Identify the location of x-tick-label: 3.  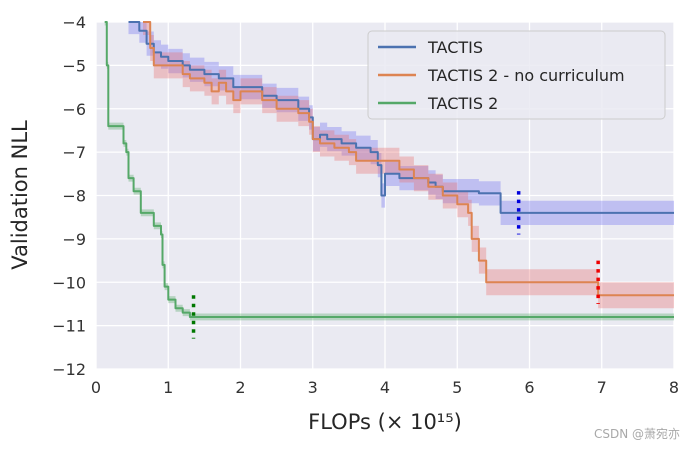
(313, 387).